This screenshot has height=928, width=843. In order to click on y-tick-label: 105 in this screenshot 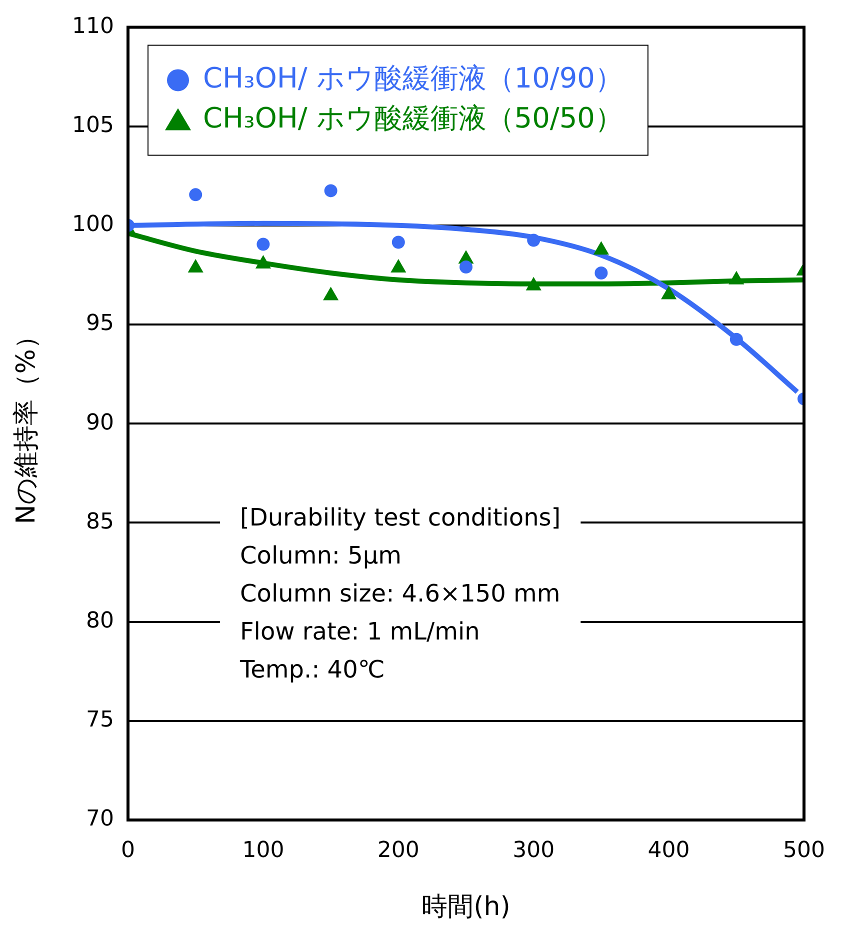, I will do `click(93, 125)`.